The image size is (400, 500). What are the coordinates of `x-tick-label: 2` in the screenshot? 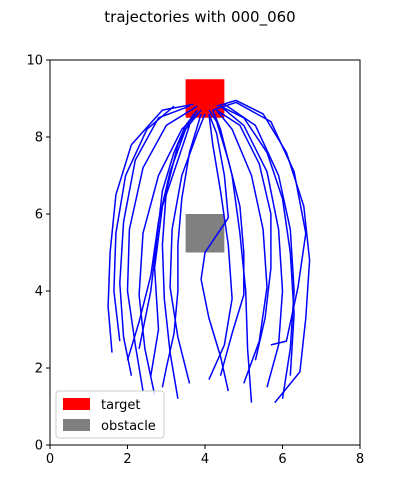 It's located at (127, 459).